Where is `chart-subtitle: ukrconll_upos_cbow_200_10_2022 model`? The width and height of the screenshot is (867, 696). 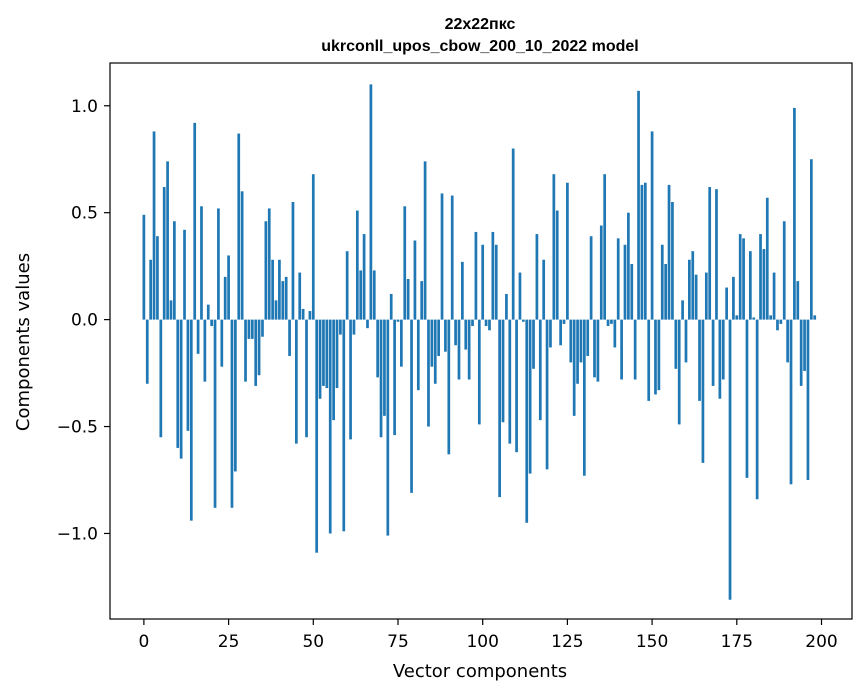
chart-subtitle: ukrconll_upos_cbow_200_10_2022 model is located at coordinates (479, 46).